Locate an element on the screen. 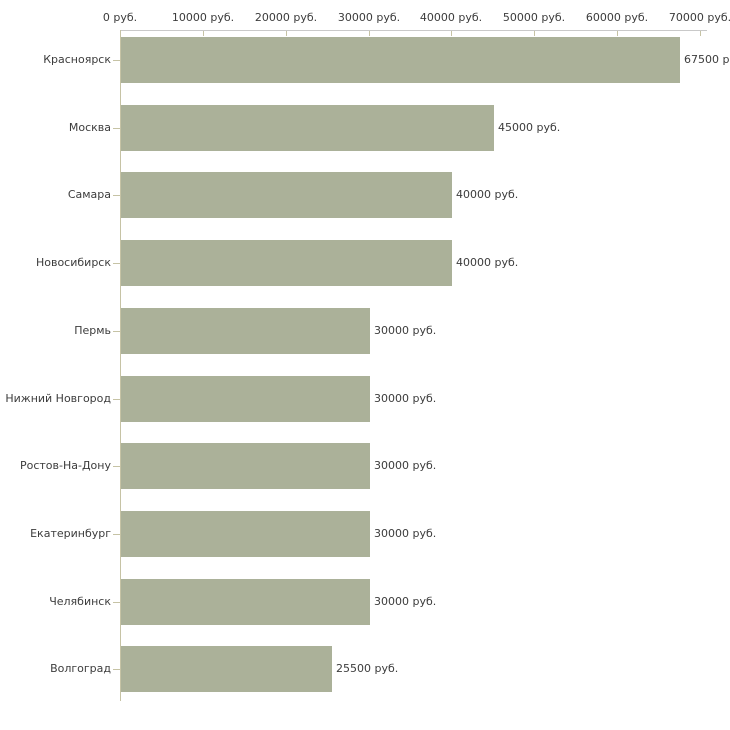 The height and width of the screenshot is (730, 730). x-tick-label: 60000 руб. is located at coordinates (617, 17).